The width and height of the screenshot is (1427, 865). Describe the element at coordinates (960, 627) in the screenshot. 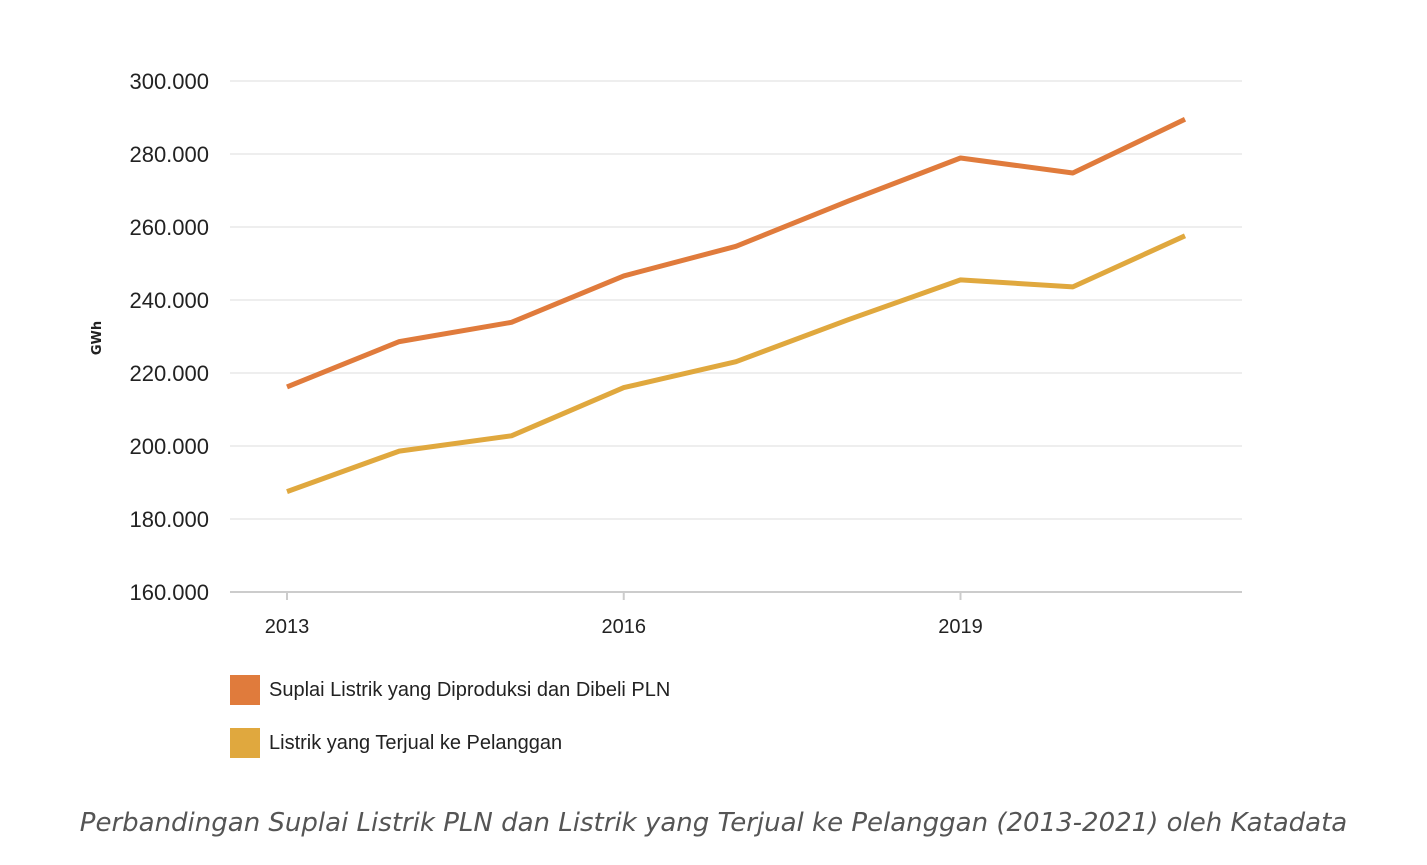

I see `x-tick-label: 2019` at that location.